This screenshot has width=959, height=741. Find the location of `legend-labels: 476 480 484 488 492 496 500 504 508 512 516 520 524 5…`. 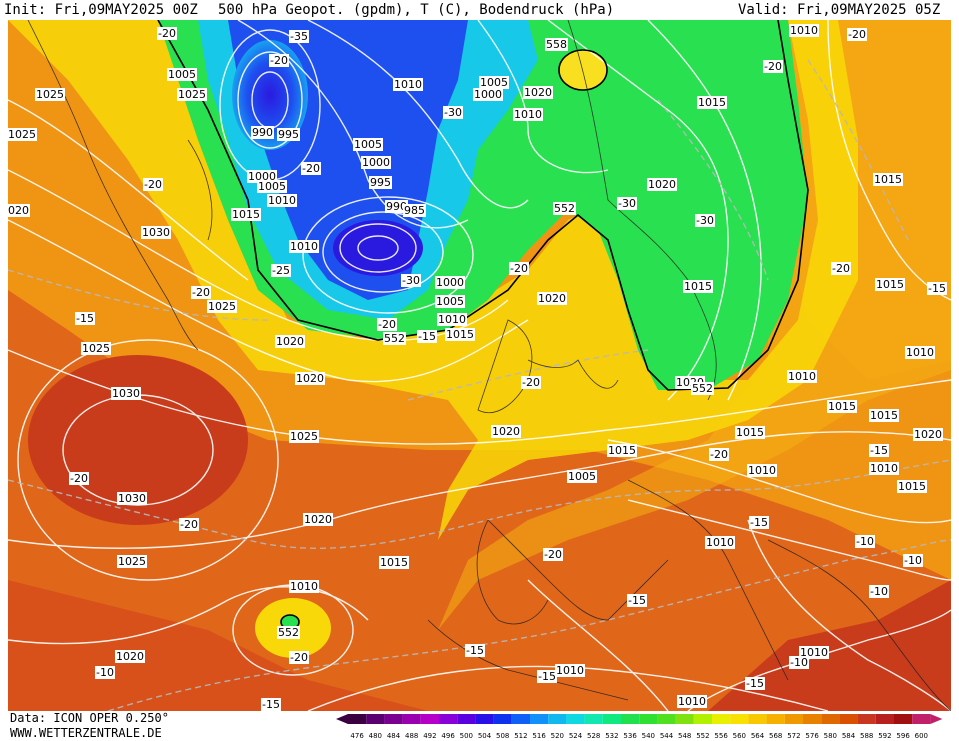

legend-labels: 476 480 484 488 492 496 500 504 508 512 516 520 524 5… is located at coordinates (639, 736).